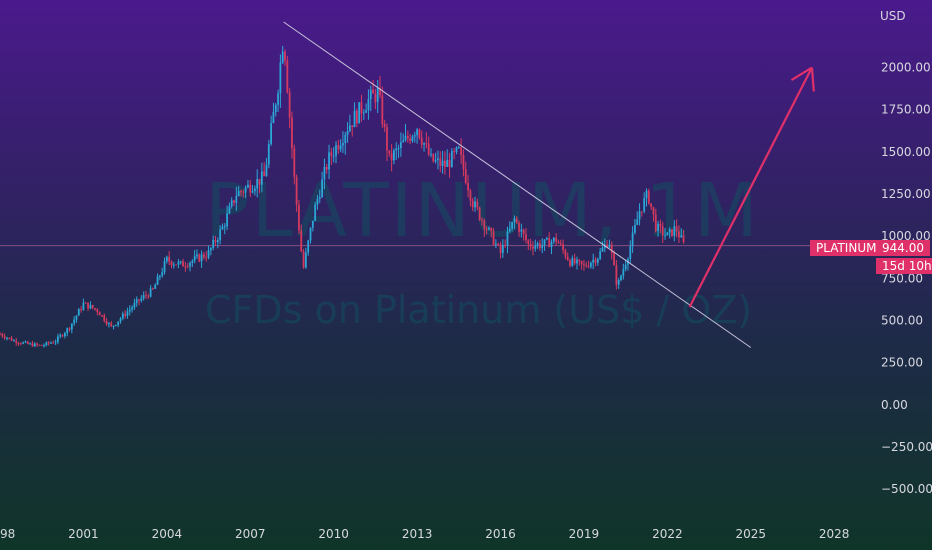  Describe the element at coordinates (250, 534) in the screenshot. I see `x-tick-label: 2007` at that location.